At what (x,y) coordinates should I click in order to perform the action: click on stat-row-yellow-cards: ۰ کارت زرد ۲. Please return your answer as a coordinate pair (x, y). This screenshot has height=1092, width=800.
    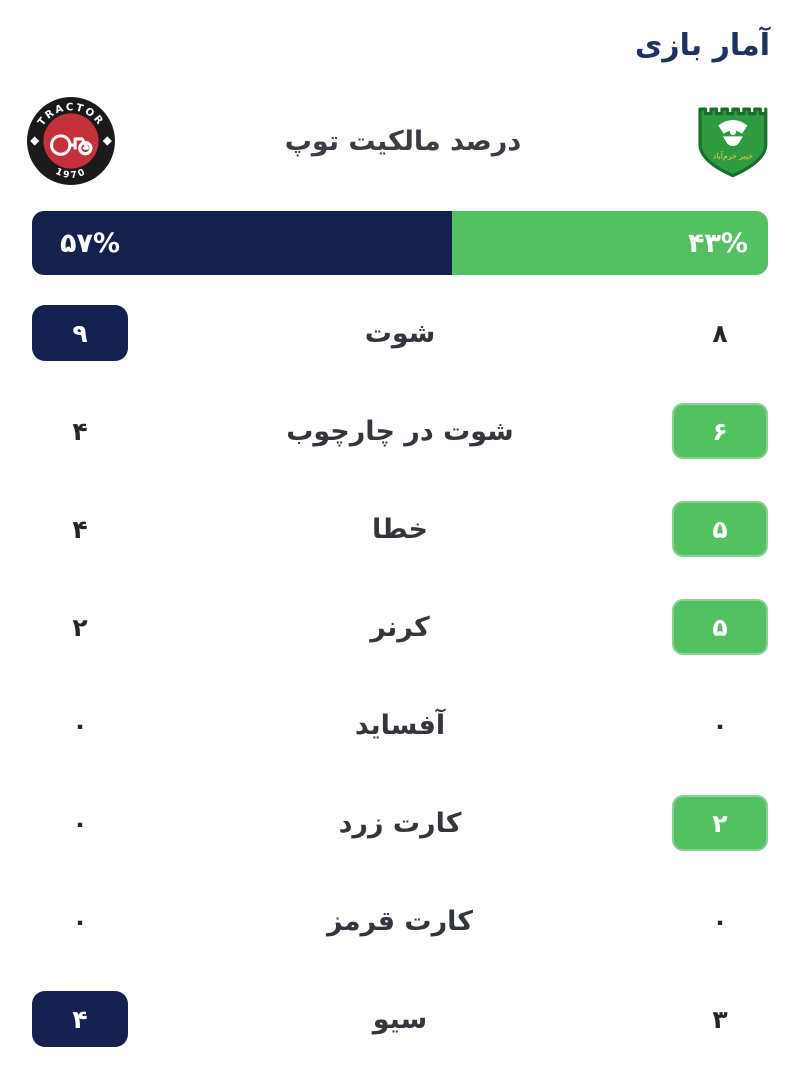
    Looking at the image, I should click on (400, 823).